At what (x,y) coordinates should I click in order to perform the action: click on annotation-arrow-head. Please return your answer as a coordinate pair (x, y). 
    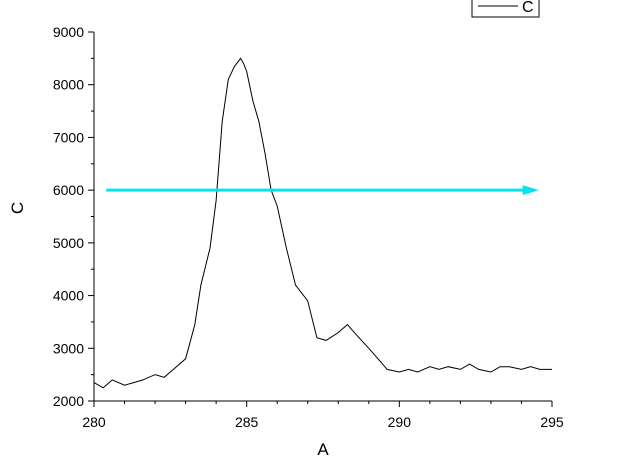
    Looking at the image, I should click on (530, 190).